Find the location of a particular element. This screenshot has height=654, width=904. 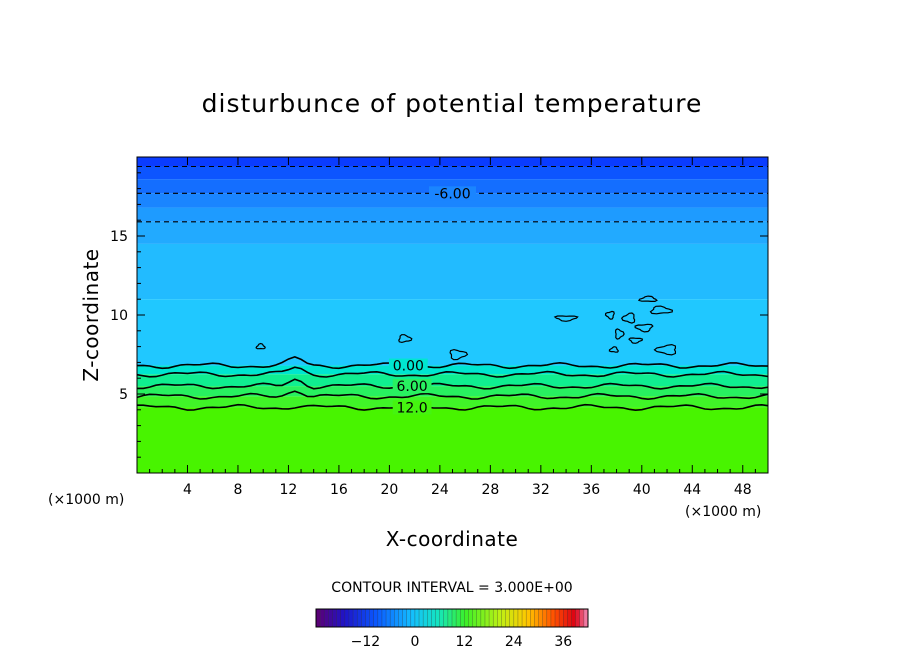

x-tick-label-8: 36 is located at coordinates (591, 490).